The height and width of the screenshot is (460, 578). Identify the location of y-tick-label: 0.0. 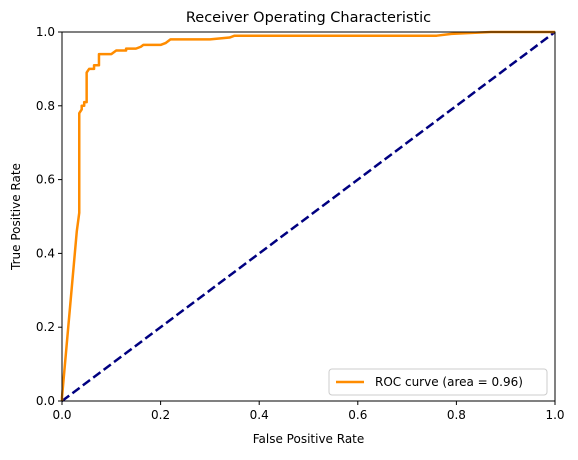
(45, 401).